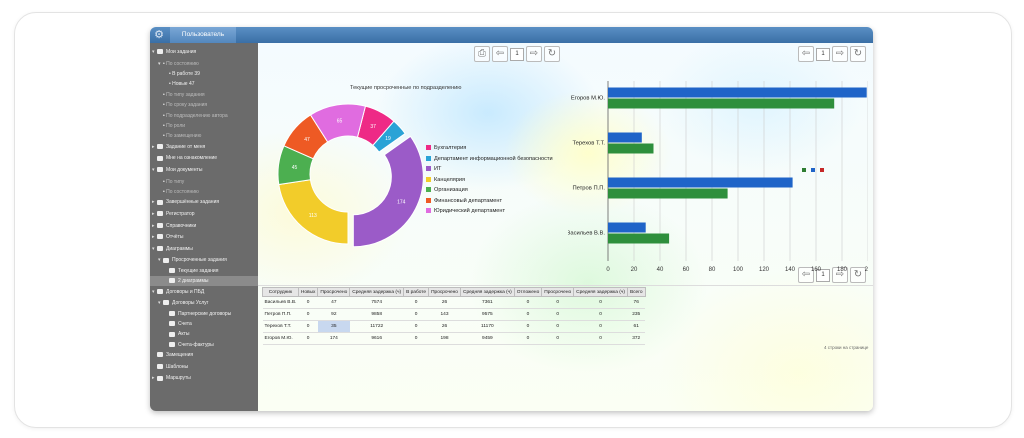 This screenshot has height=438, width=1024. What do you see at coordinates (454, 302) in the screenshot?
I see `table-row: Васильев В.В. 0 47 7574 0 26 7361 0 0 0 76` at bounding box center [454, 302].